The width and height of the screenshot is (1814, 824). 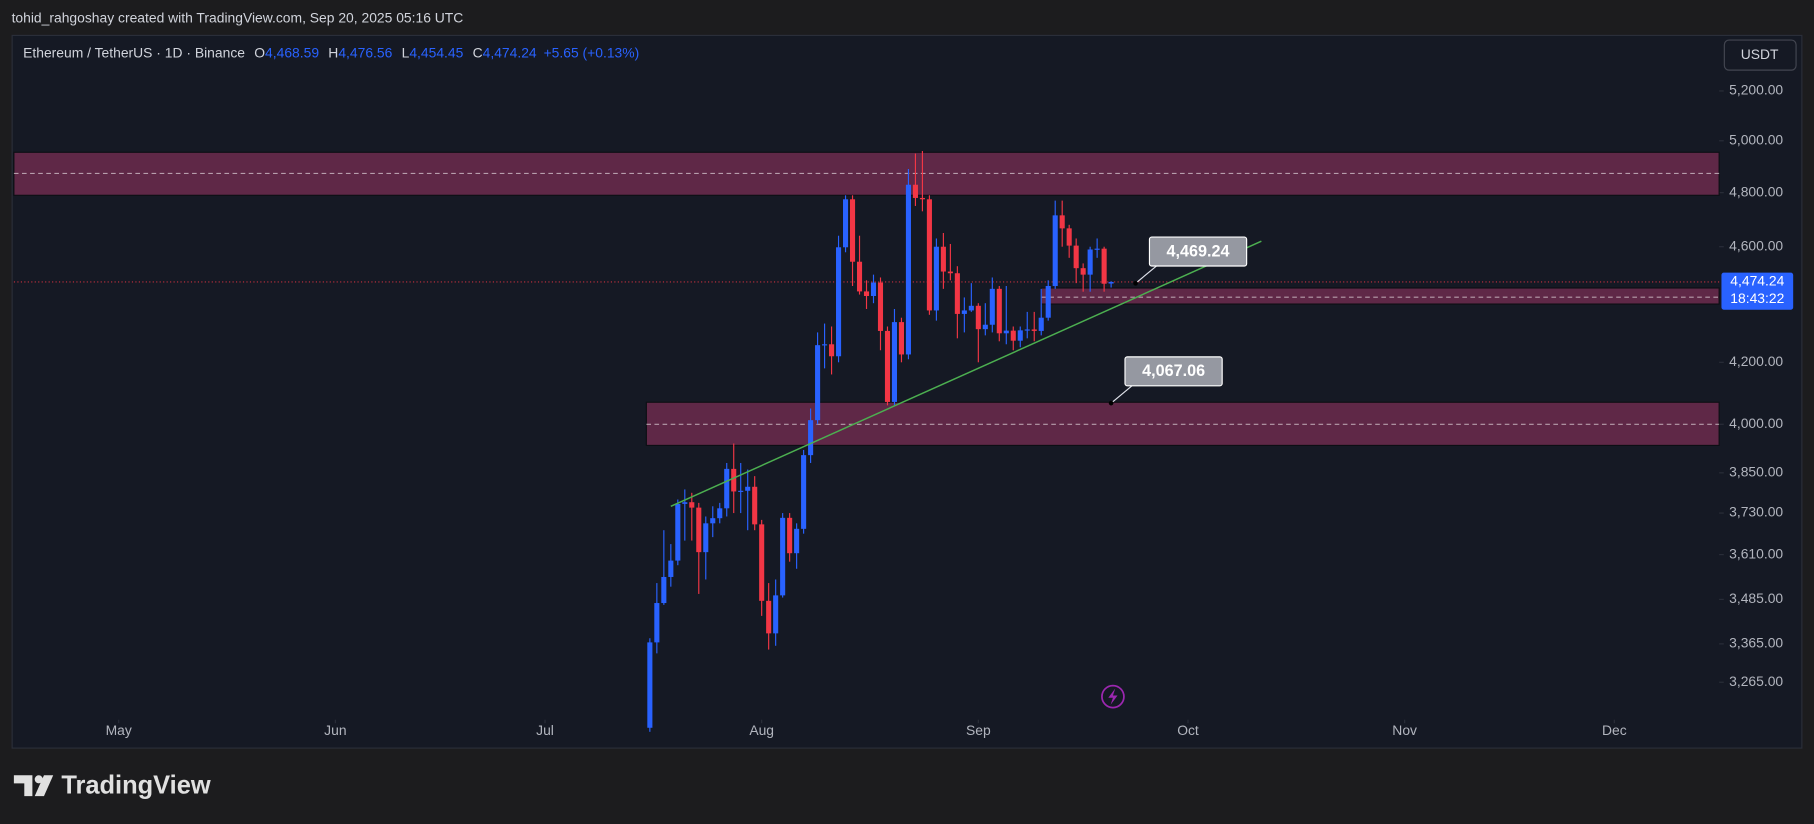 What do you see at coordinates (112, 786) in the screenshot?
I see `brand-logo: TradingView` at bounding box center [112, 786].